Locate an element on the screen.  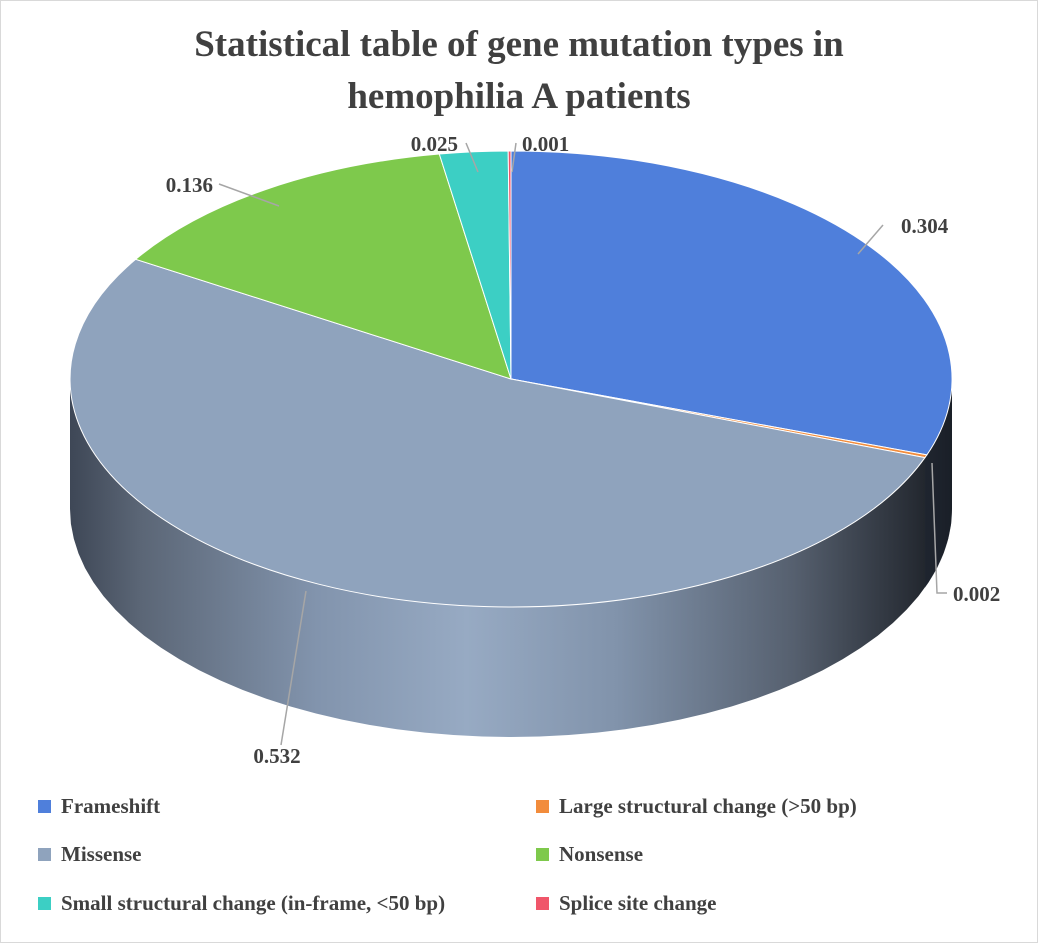
data-label-5: 0.025 is located at coordinates (445, 152).